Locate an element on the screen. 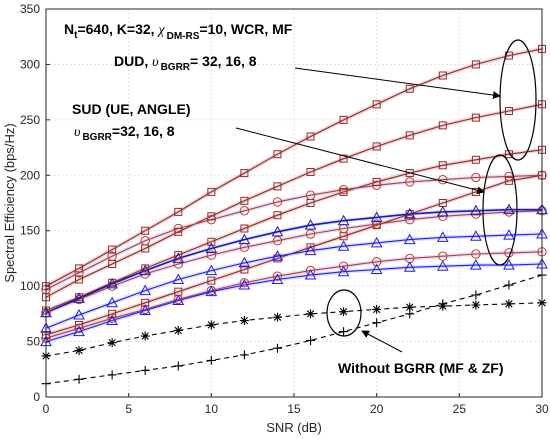 This screenshot has height=439, width=550. x-tick-label: 10 is located at coordinates (212, 409).